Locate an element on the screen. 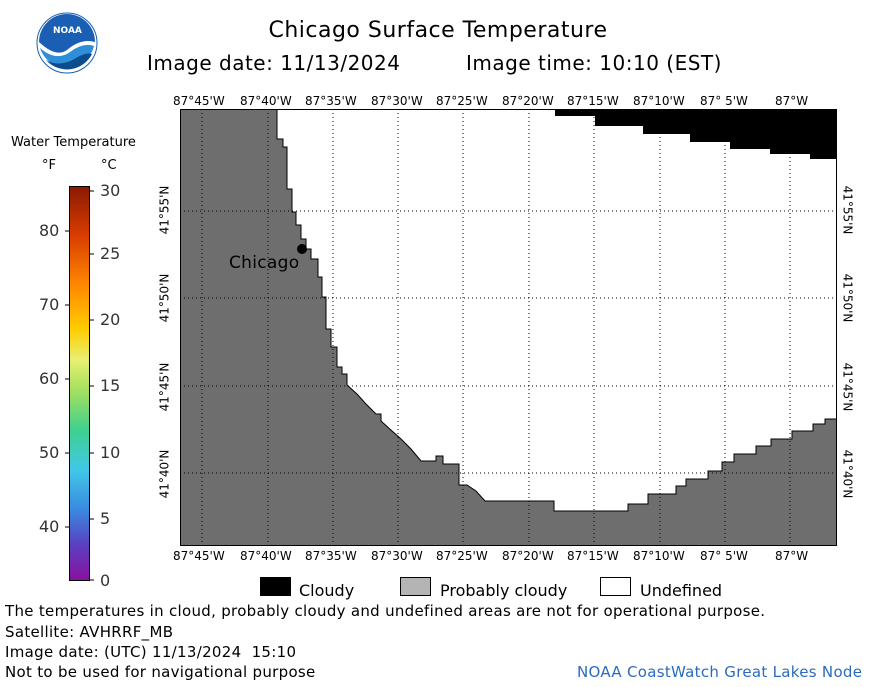  lat-label-right-2: 41°45'N is located at coordinates (847, 387).